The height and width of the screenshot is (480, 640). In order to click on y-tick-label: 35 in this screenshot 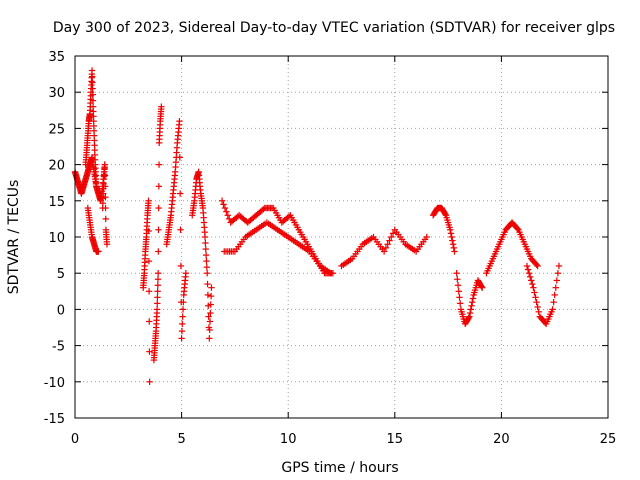, I will do `click(56, 57)`.